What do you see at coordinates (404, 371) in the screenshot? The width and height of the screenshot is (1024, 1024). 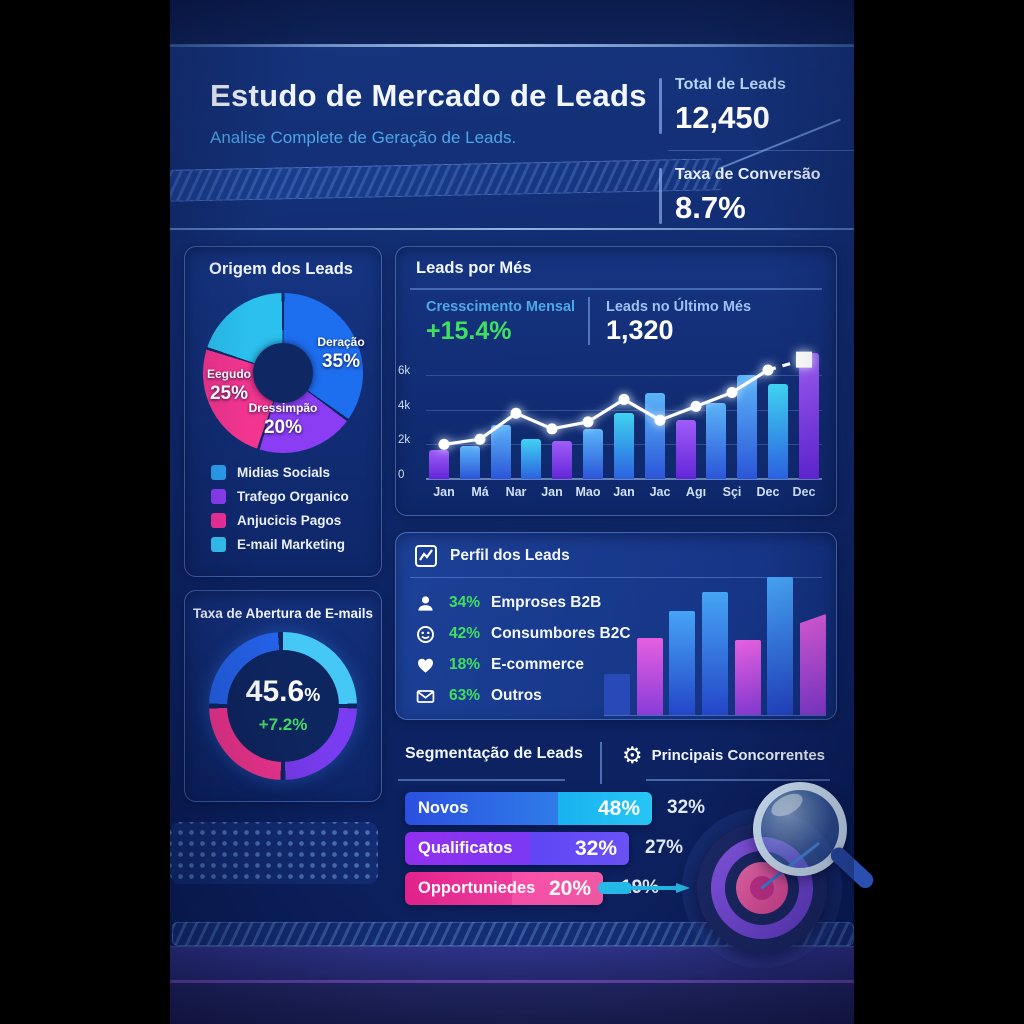 I see `y-axis-tick: 6k` at bounding box center [404, 371].